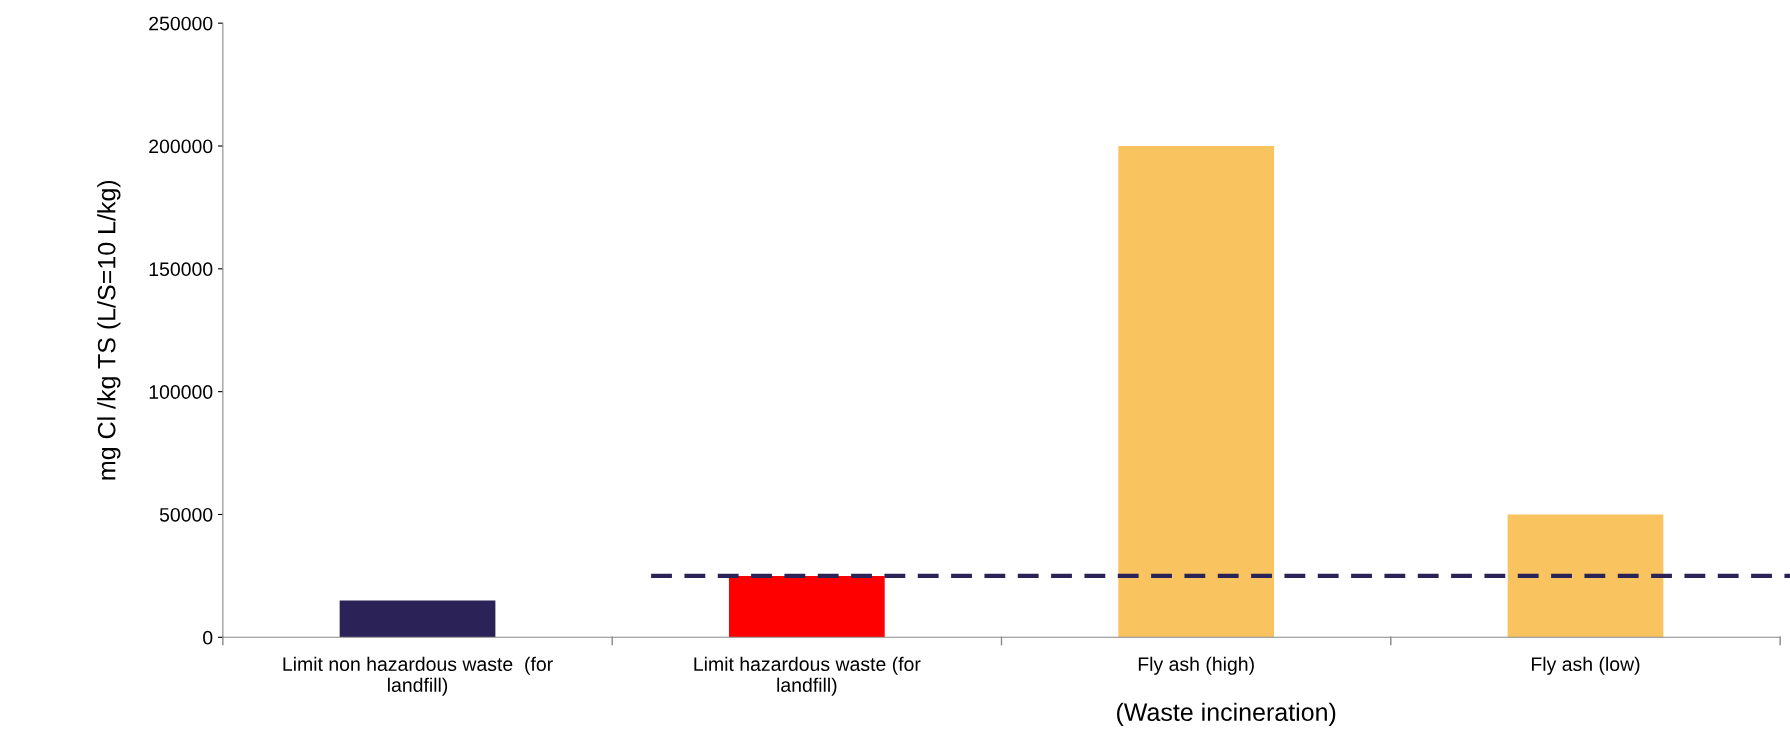  I want to click on y-tick-label: 150000, so click(181, 269).